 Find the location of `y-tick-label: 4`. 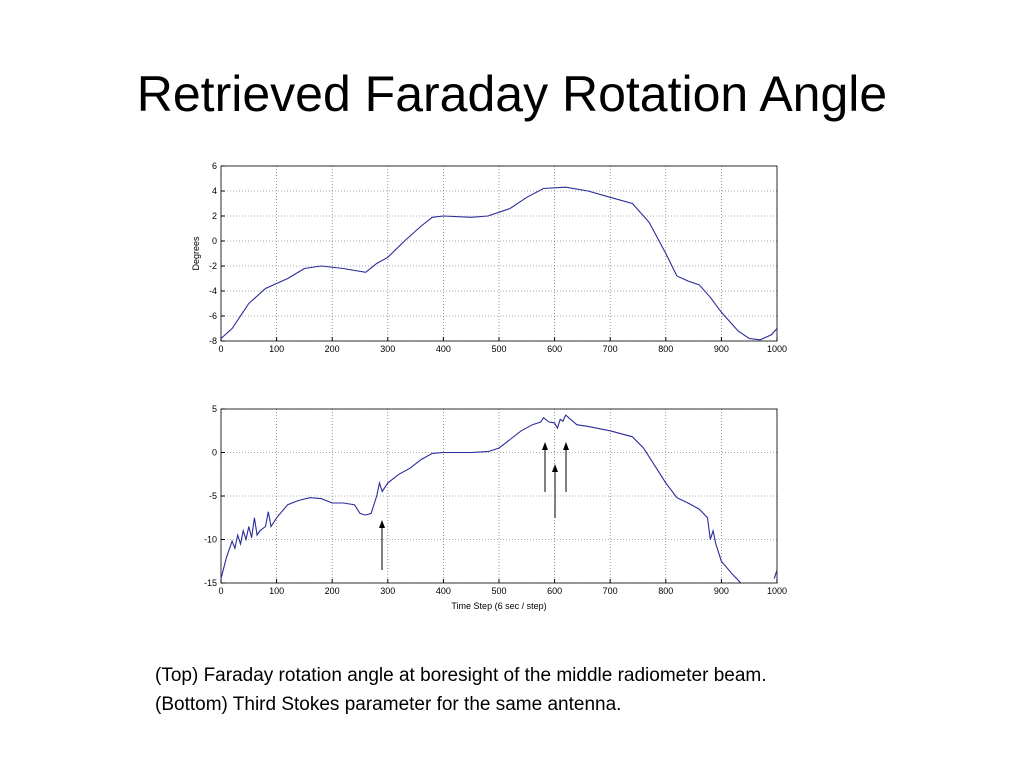

y-tick-label: 4 is located at coordinates (214, 191).